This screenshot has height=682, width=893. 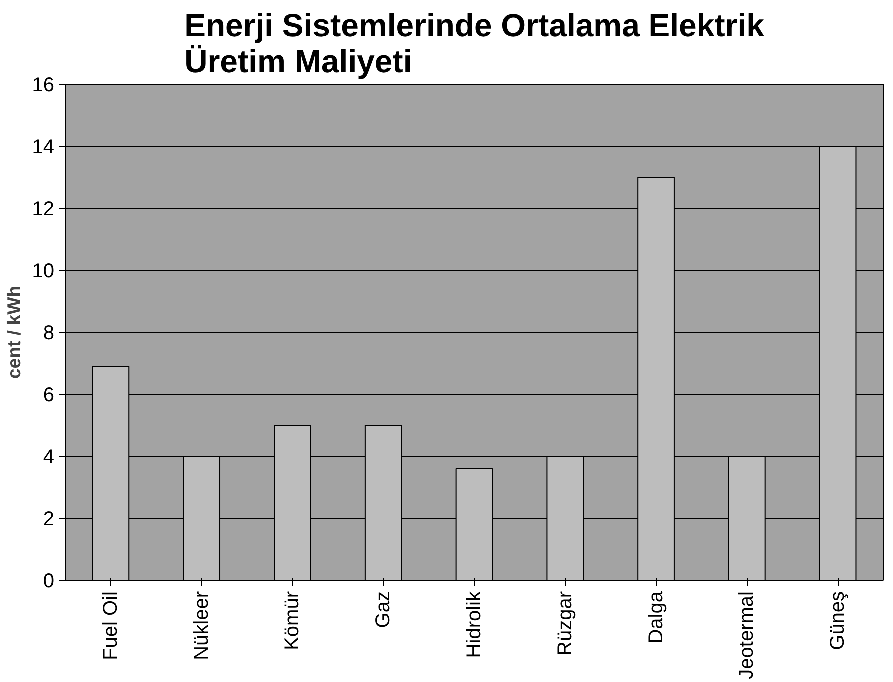 I want to click on x-tick-label: Rüzgar, so click(x=565, y=623).